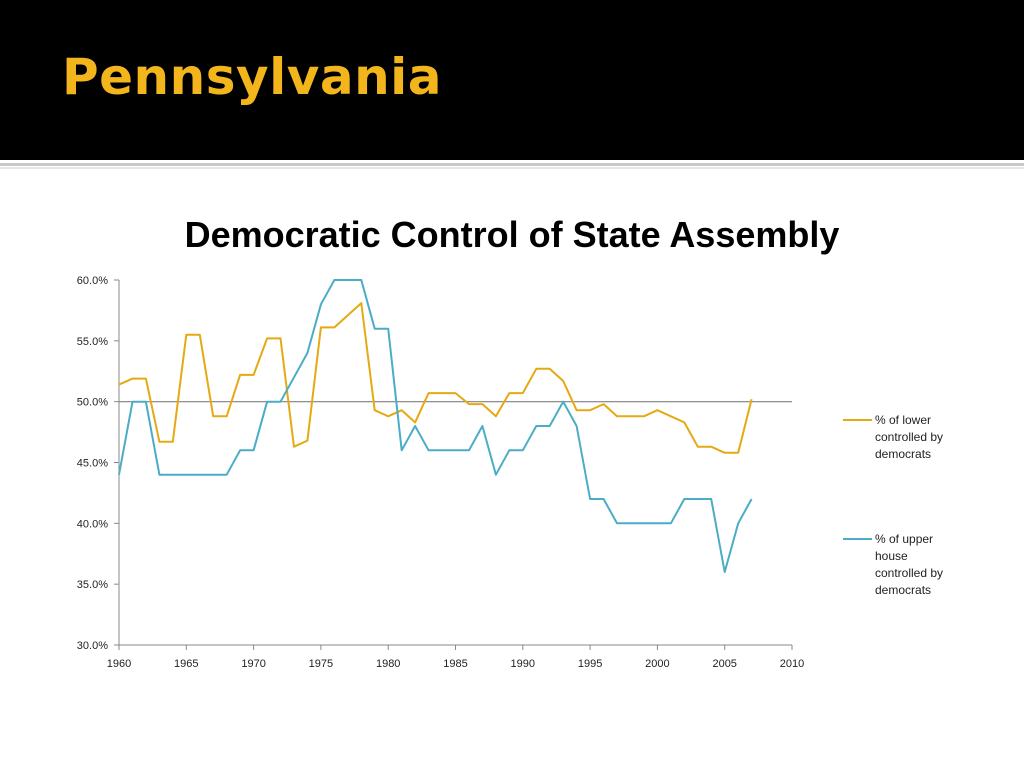 The width and height of the screenshot is (1024, 768). Describe the element at coordinates (388, 664) in the screenshot. I see `x-tick-label: 1980` at that location.